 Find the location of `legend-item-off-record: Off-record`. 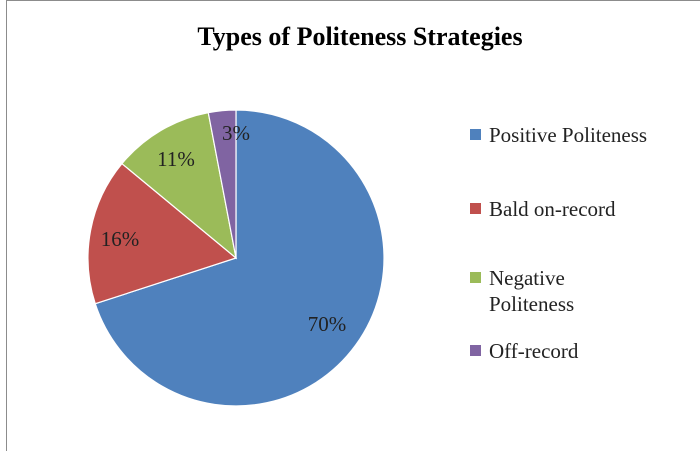

legend-item-off-record: Off-record is located at coordinates (524, 351).